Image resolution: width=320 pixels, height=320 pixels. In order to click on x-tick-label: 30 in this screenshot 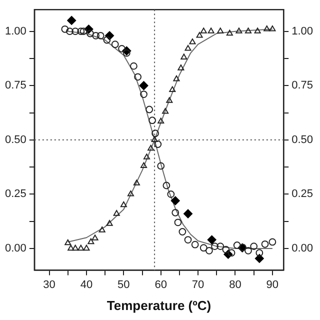, I will do `click(49, 284)`.